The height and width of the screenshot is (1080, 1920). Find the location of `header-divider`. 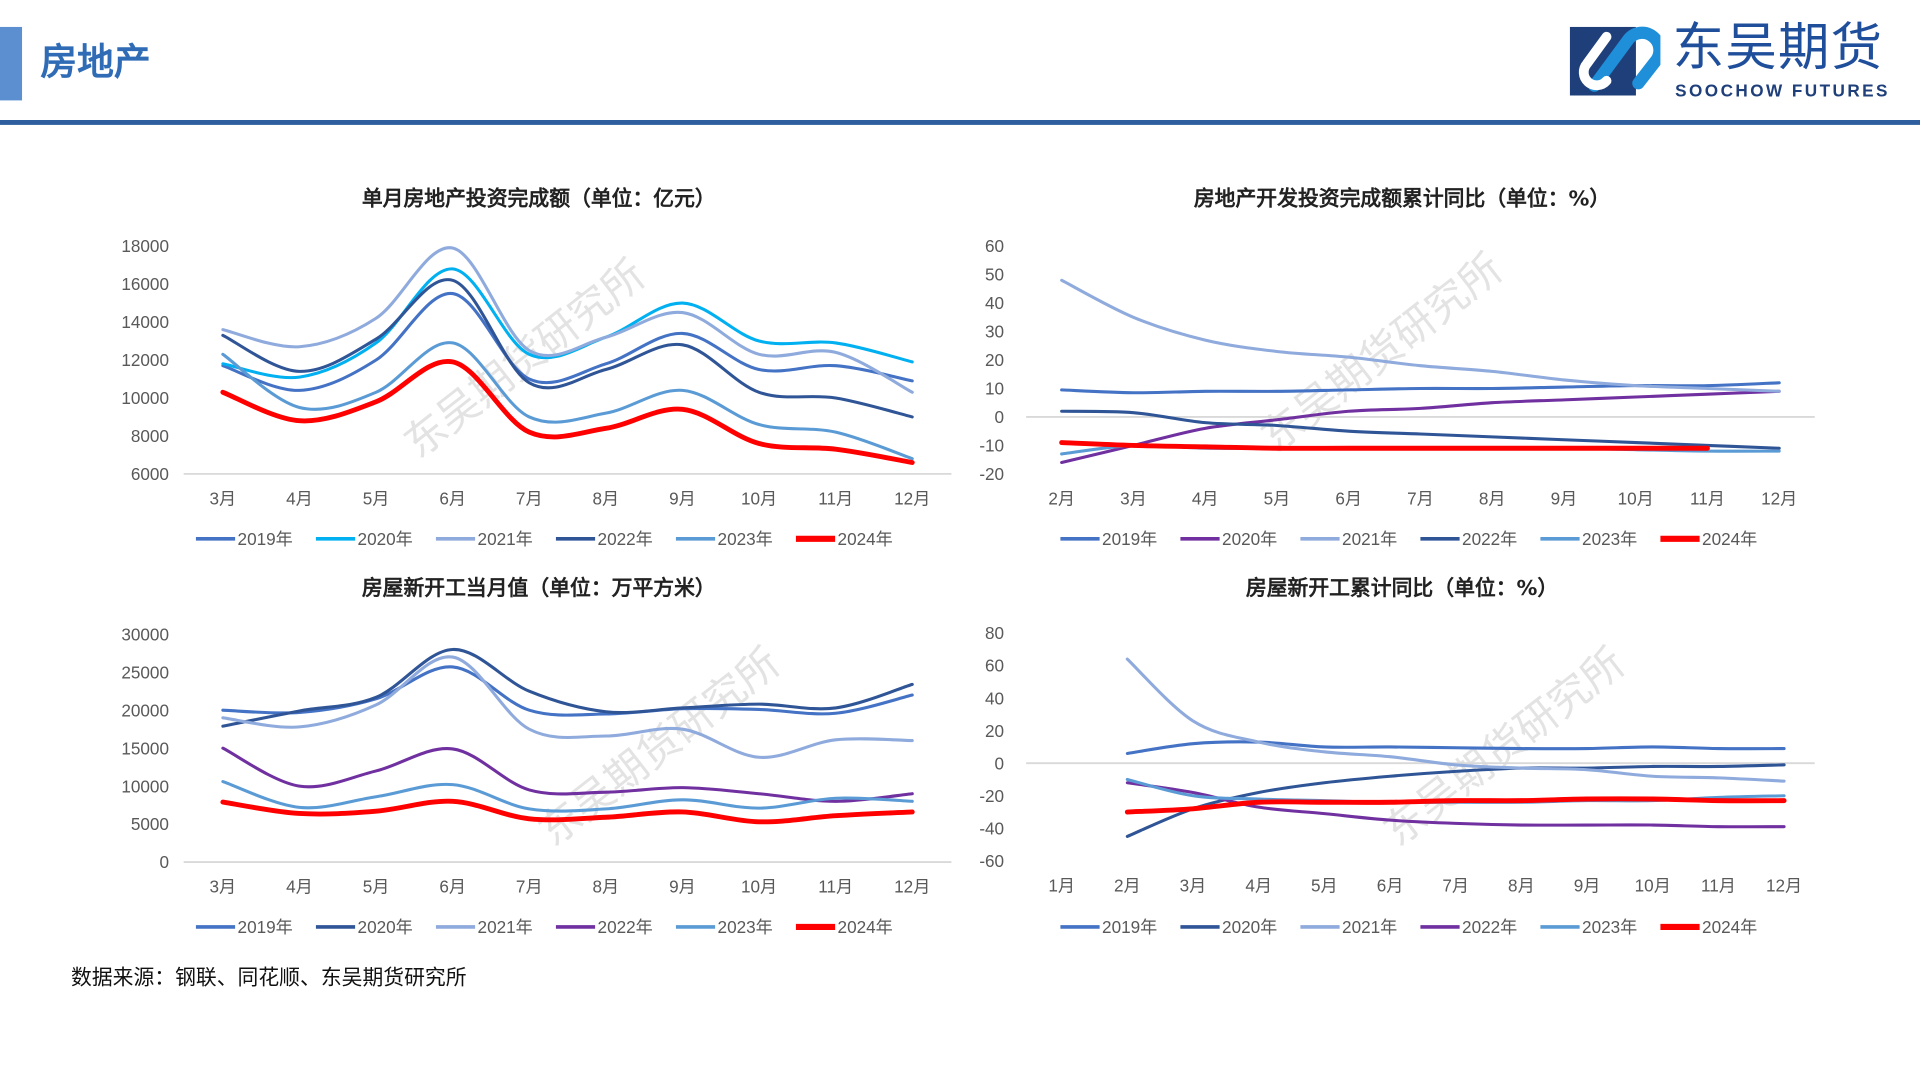

header-divider is located at coordinates (960, 122).